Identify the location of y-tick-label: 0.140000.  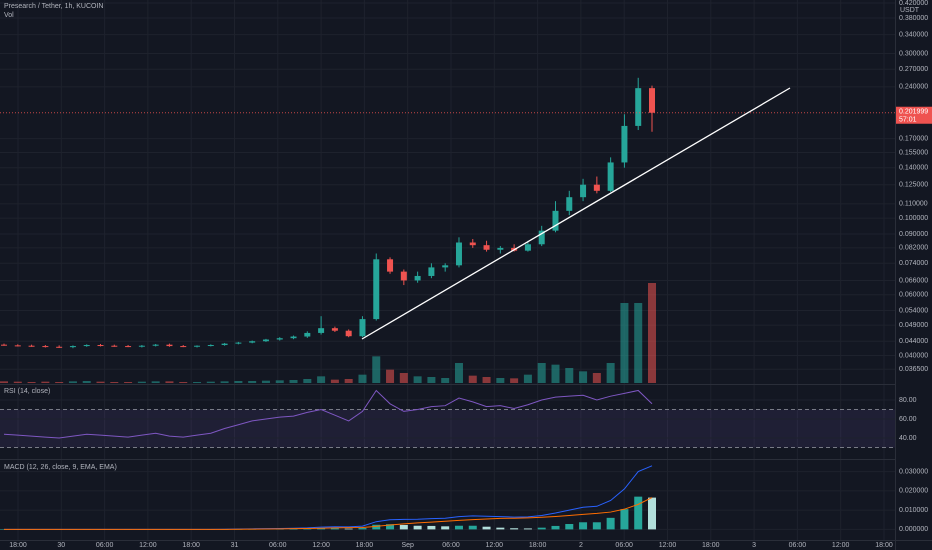
(913, 168).